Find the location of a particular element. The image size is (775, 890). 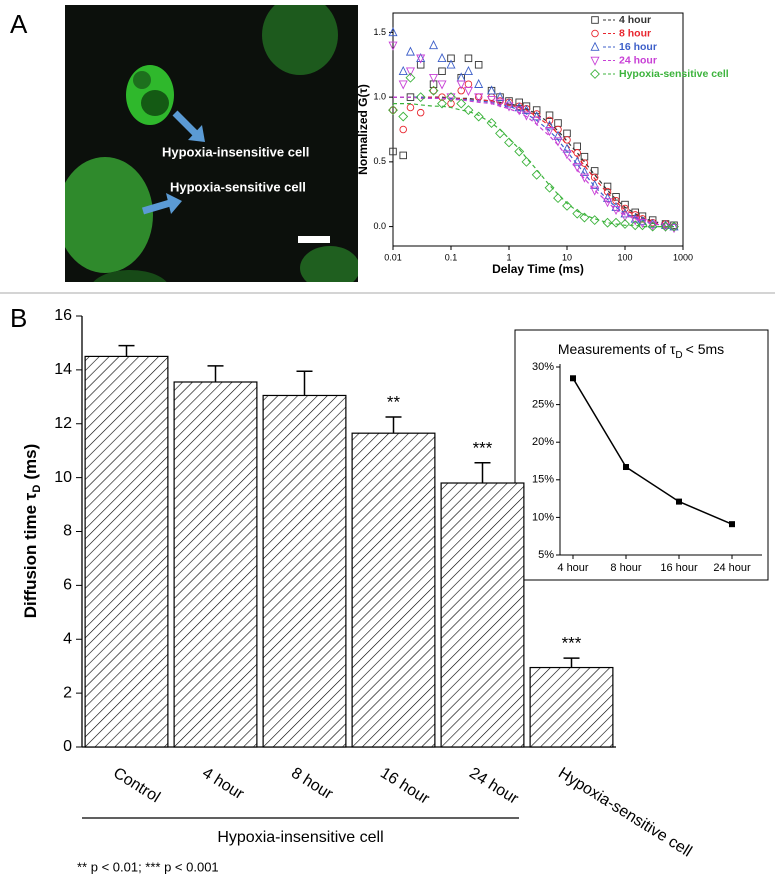

y-tick-label: 30% is located at coordinates (543, 367).